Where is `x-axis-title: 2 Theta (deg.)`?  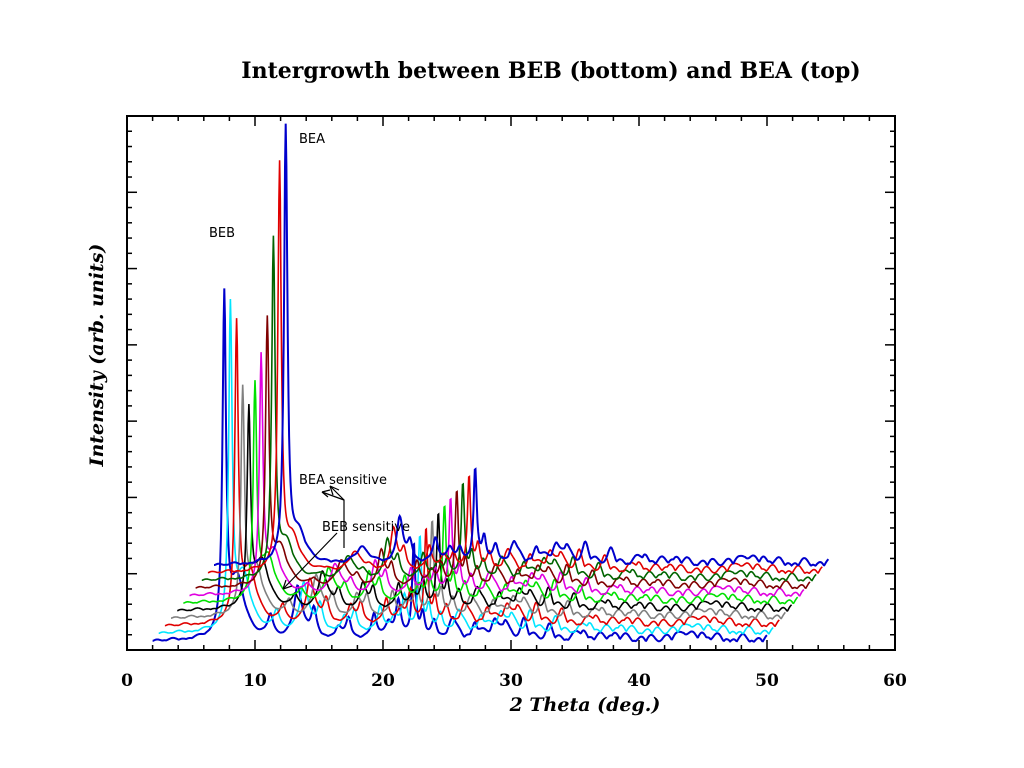 x-axis-title: 2 Theta (deg.) is located at coordinates (585, 705).